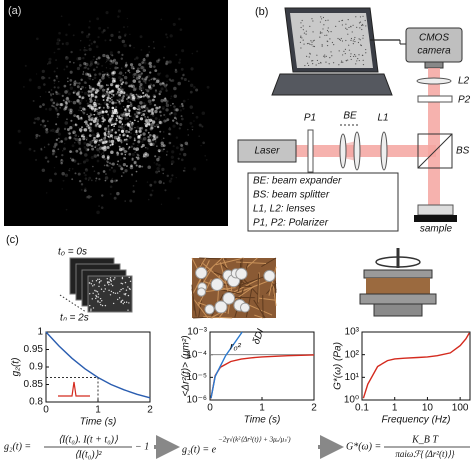 This screenshot has height=463, width=474. What do you see at coordinates (14, 11) in the screenshot?
I see `panel-label: (a)` at bounding box center [14, 11].